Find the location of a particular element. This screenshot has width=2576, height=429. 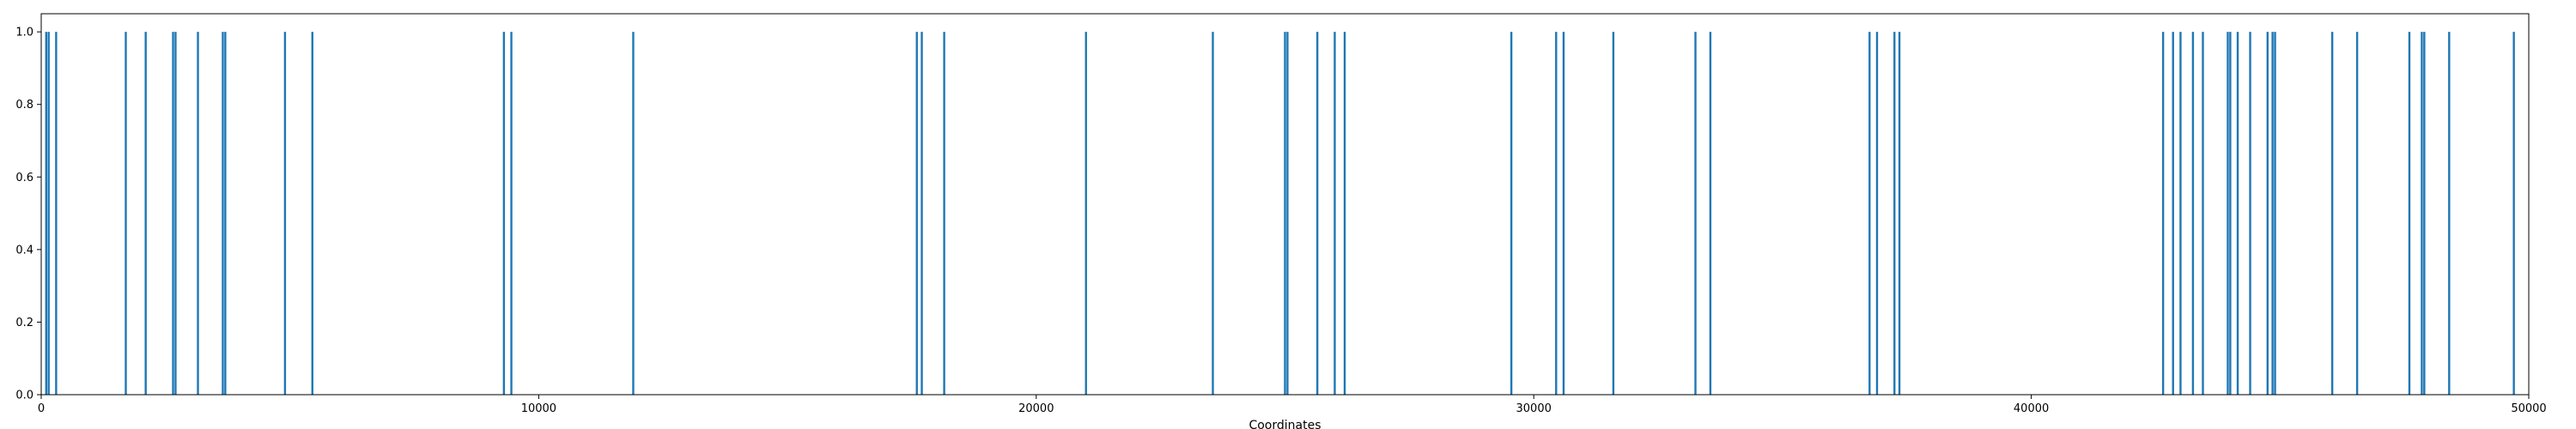

x-tick-label: 40000 is located at coordinates (2032, 409).